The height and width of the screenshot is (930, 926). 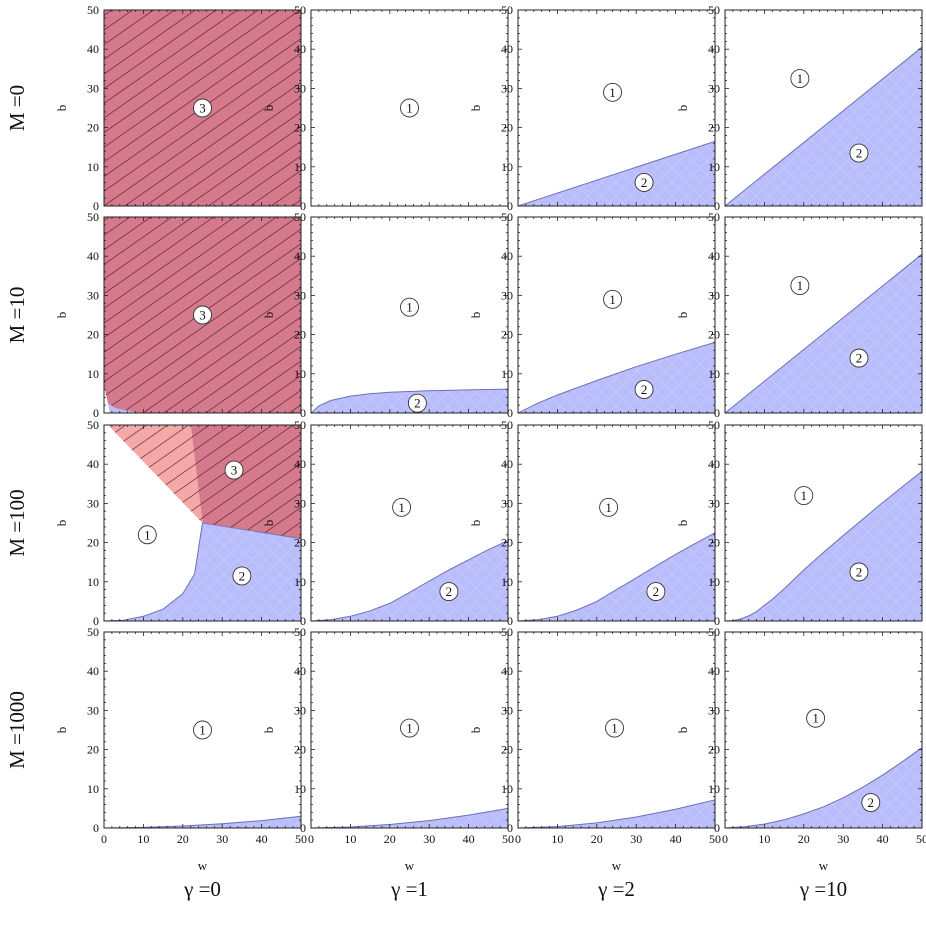 What do you see at coordinates (800, 749) in the screenshot?
I see `panel-m1000-g10: 0 10 20 30 40 50 b 0 10 20 30 40 50 w 1 2` at bounding box center [800, 749].